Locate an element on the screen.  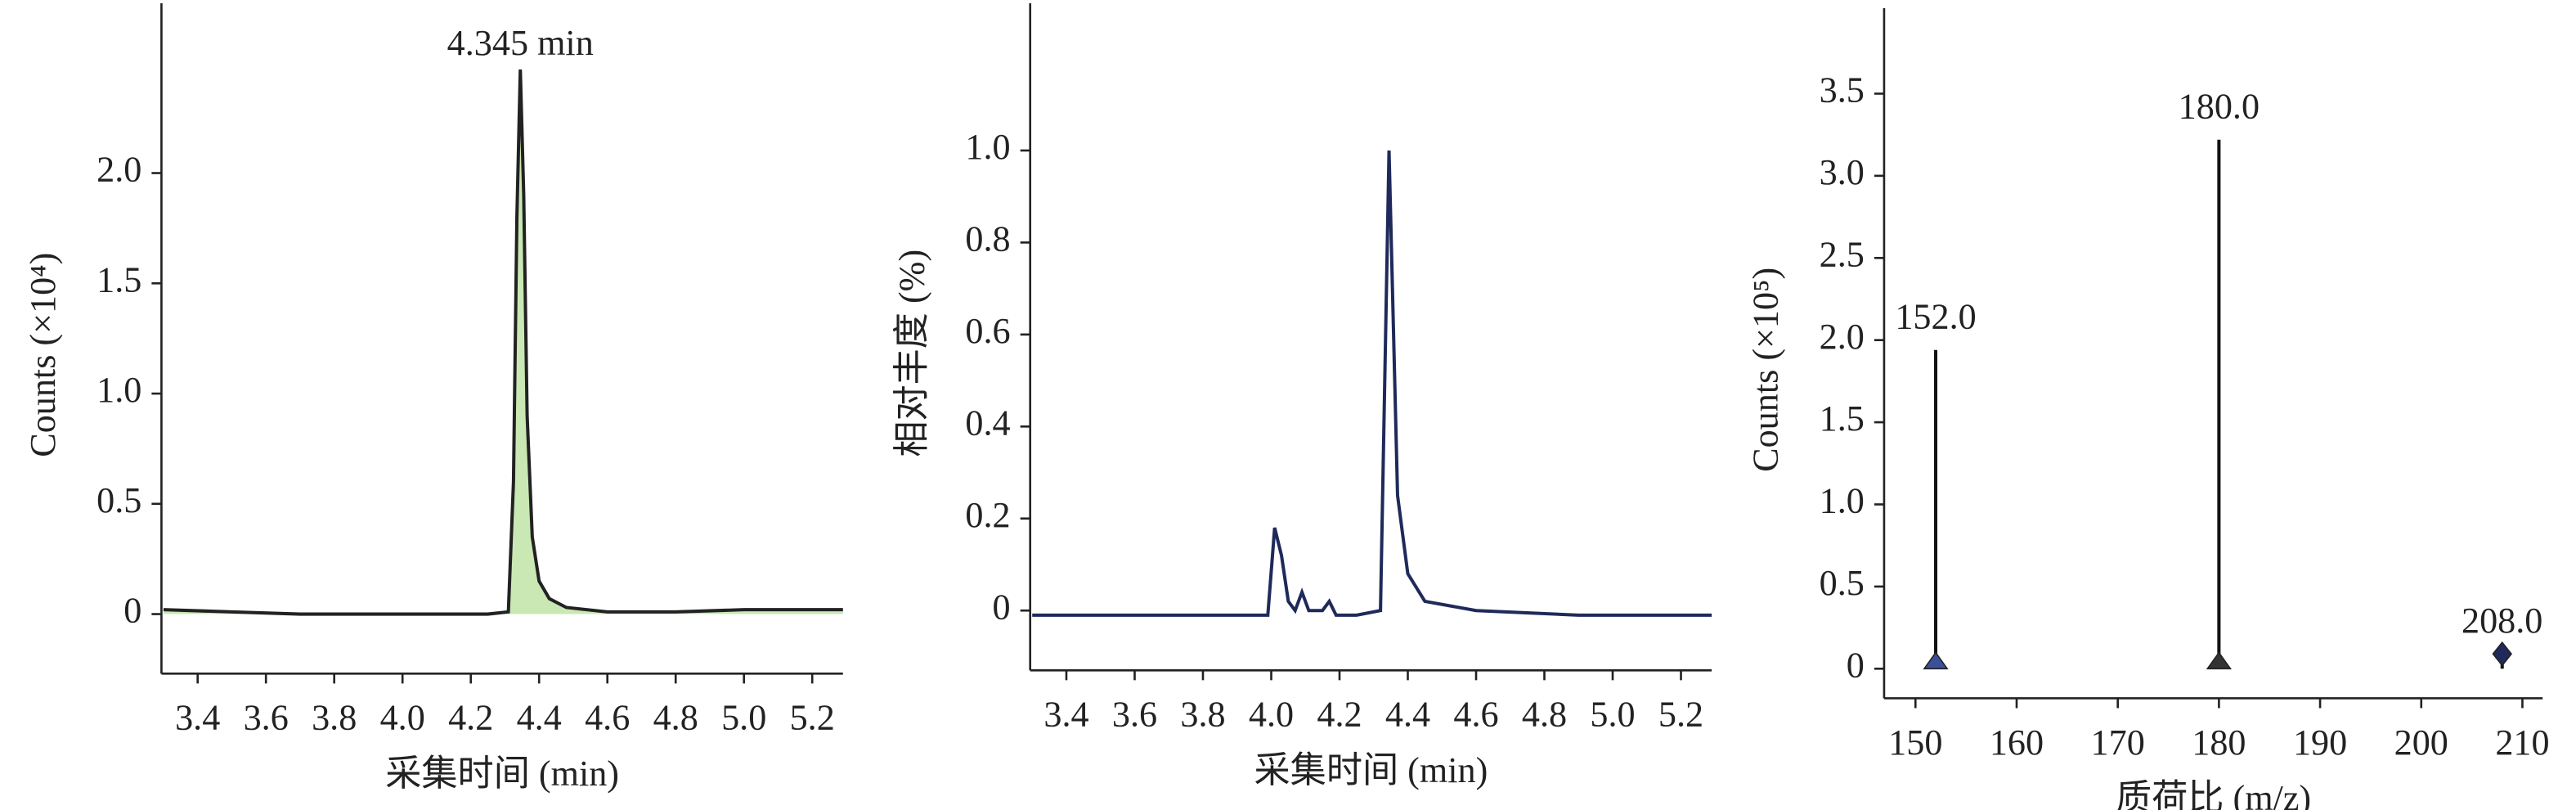
y-axis-label: Counts (×10⁴) is located at coordinates (43, 355).